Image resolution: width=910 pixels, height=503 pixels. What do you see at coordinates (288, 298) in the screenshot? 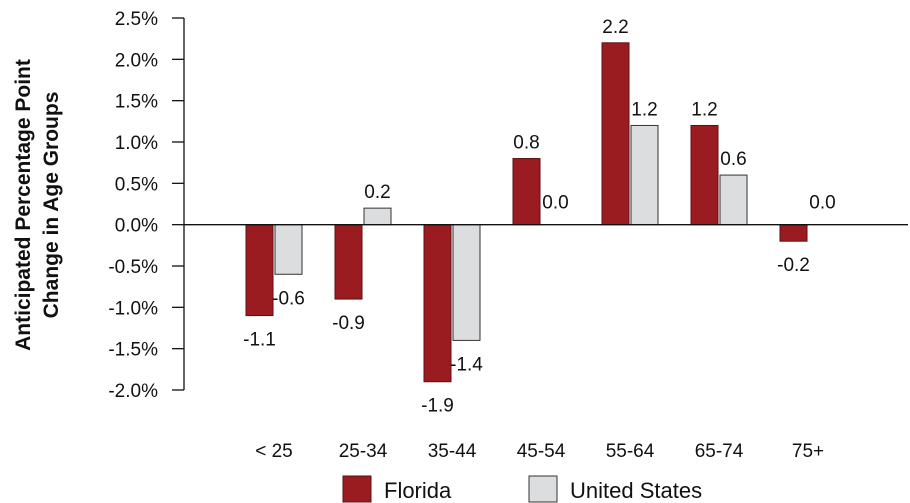
I see `data-label-united-states: -0.6` at bounding box center [288, 298].